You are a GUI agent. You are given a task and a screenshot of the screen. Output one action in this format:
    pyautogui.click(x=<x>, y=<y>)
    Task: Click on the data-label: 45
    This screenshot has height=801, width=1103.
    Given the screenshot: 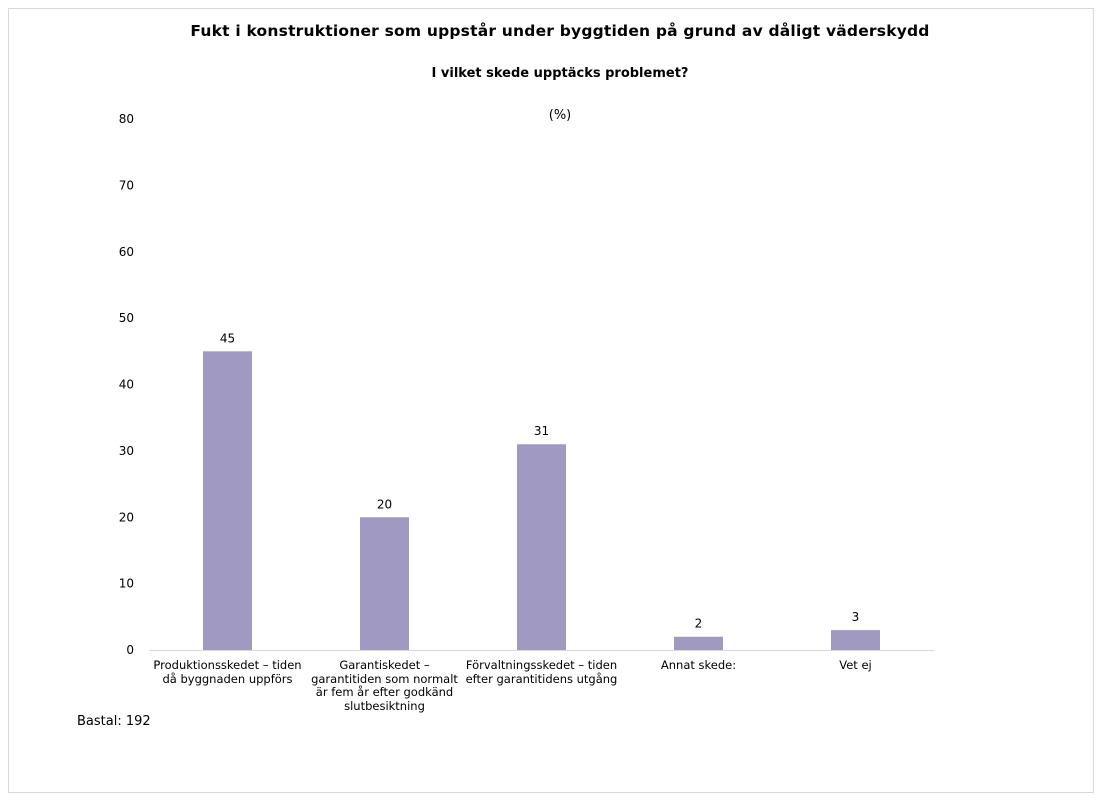 What is the action you would take?
    pyautogui.click(x=227, y=338)
    